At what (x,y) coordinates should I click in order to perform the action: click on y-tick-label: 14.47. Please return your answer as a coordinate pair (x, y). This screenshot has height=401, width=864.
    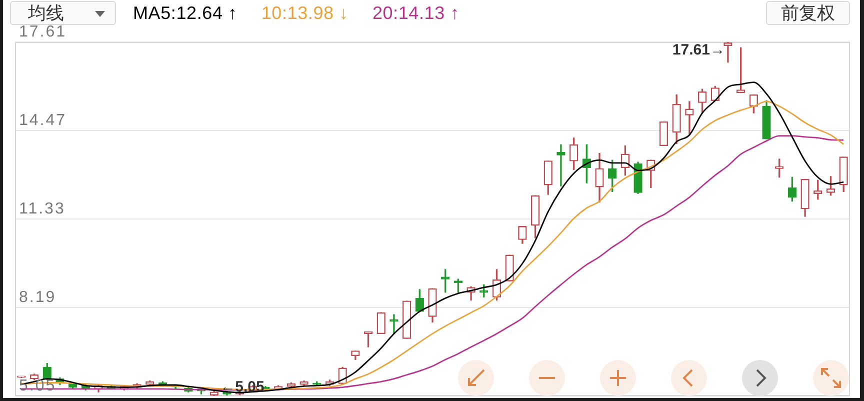
    Looking at the image, I should click on (43, 120).